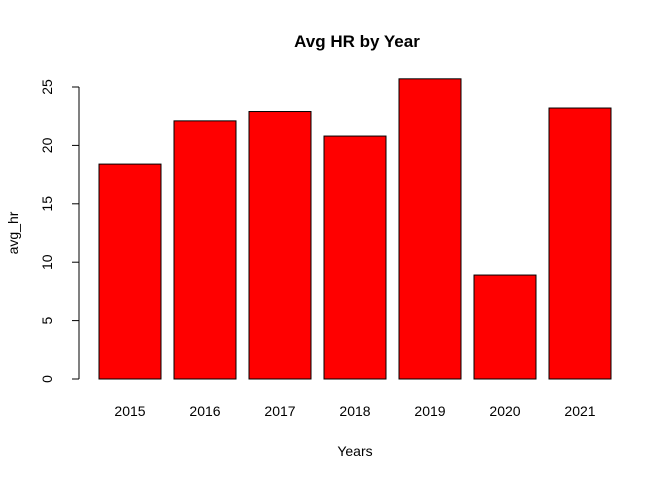 The image size is (672, 480). Describe the element at coordinates (47, 145) in the screenshot. I see `y-tick-label-20: 20` at that location.